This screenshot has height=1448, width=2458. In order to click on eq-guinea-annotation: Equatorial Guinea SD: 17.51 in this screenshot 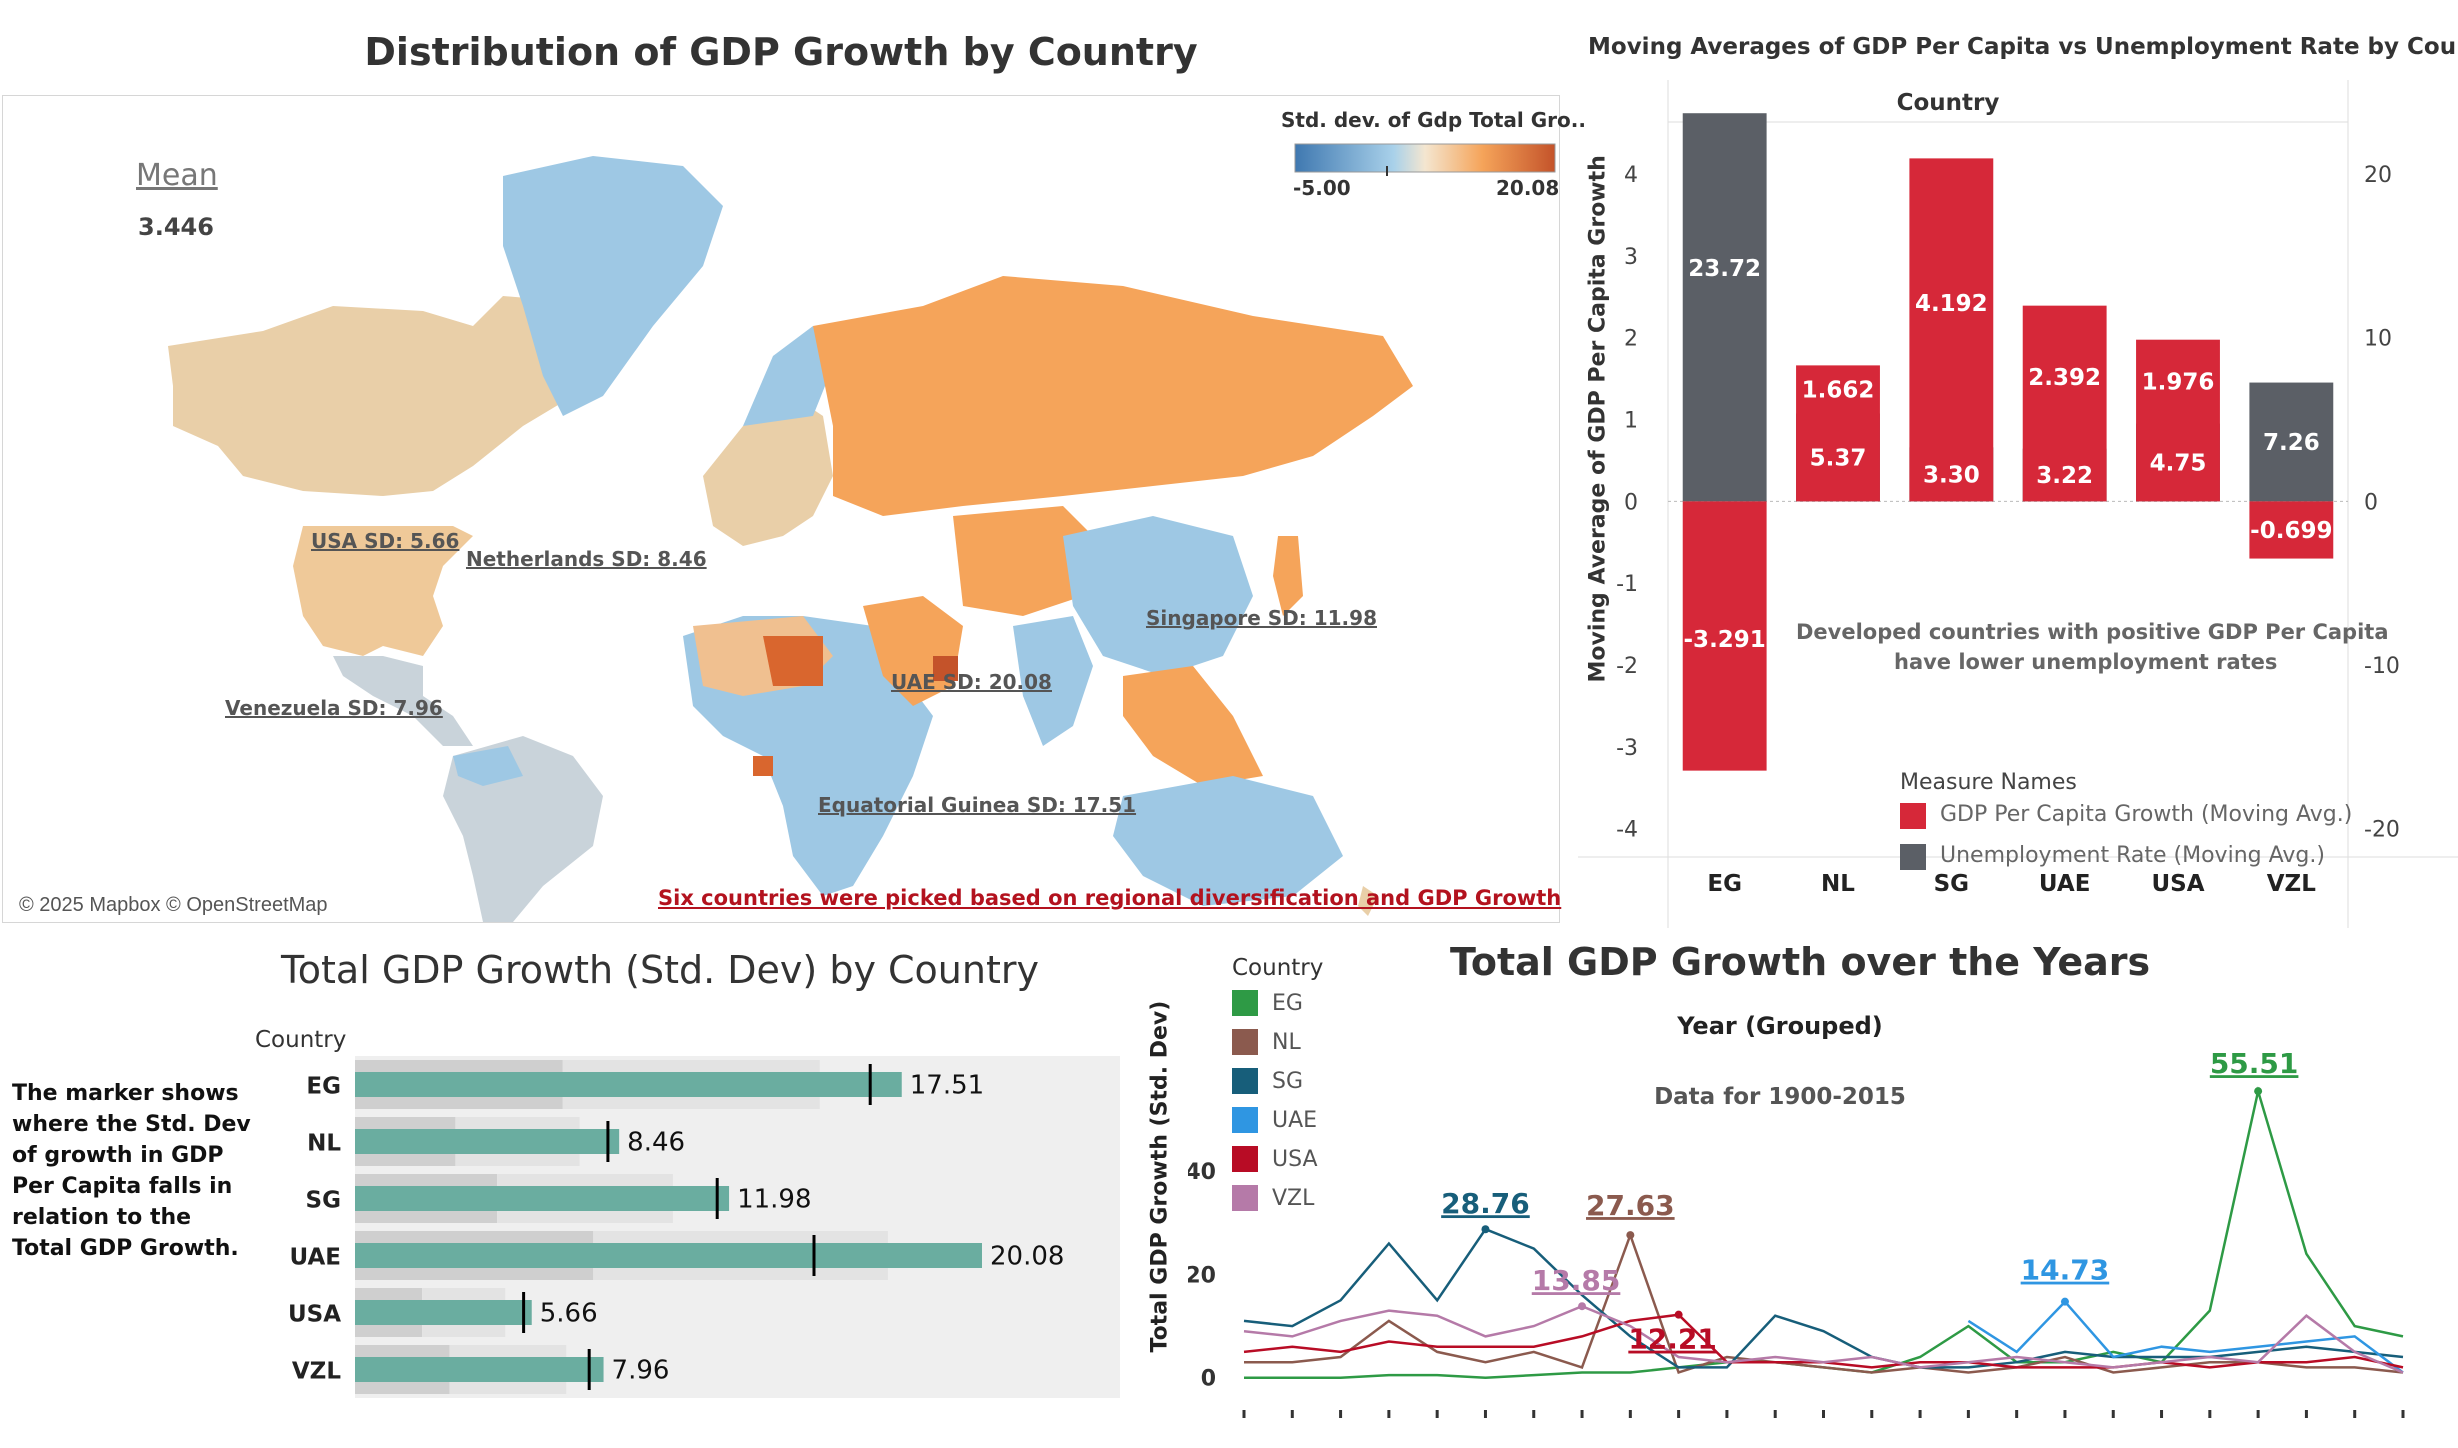, I will do `click(977, 805)`.